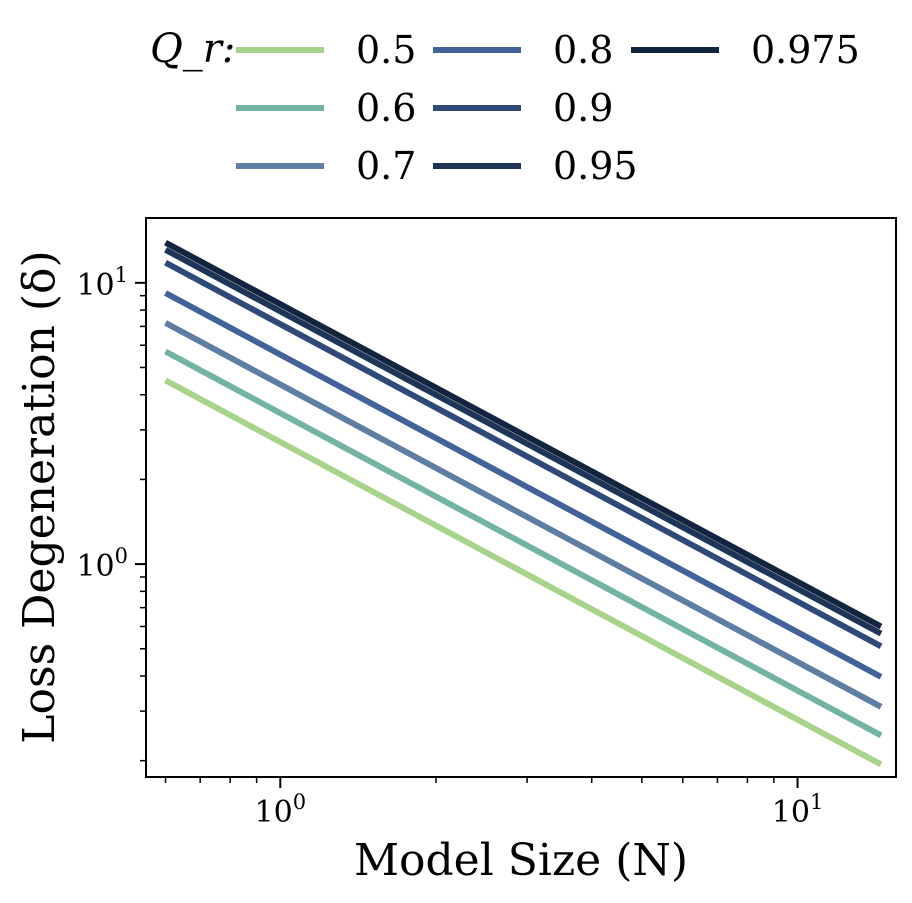  What do you see at coordinates (494, 803) in the screenshot?
I see `x-axis-ticks: 10⁰ 10¹` at bounding box center [494, 803].